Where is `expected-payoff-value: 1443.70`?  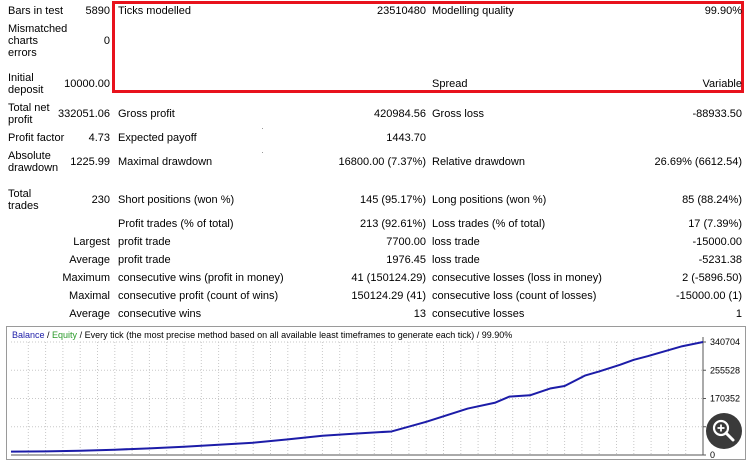
expected-payoff-value: 1443.70 is located at coordinates (406, 138).